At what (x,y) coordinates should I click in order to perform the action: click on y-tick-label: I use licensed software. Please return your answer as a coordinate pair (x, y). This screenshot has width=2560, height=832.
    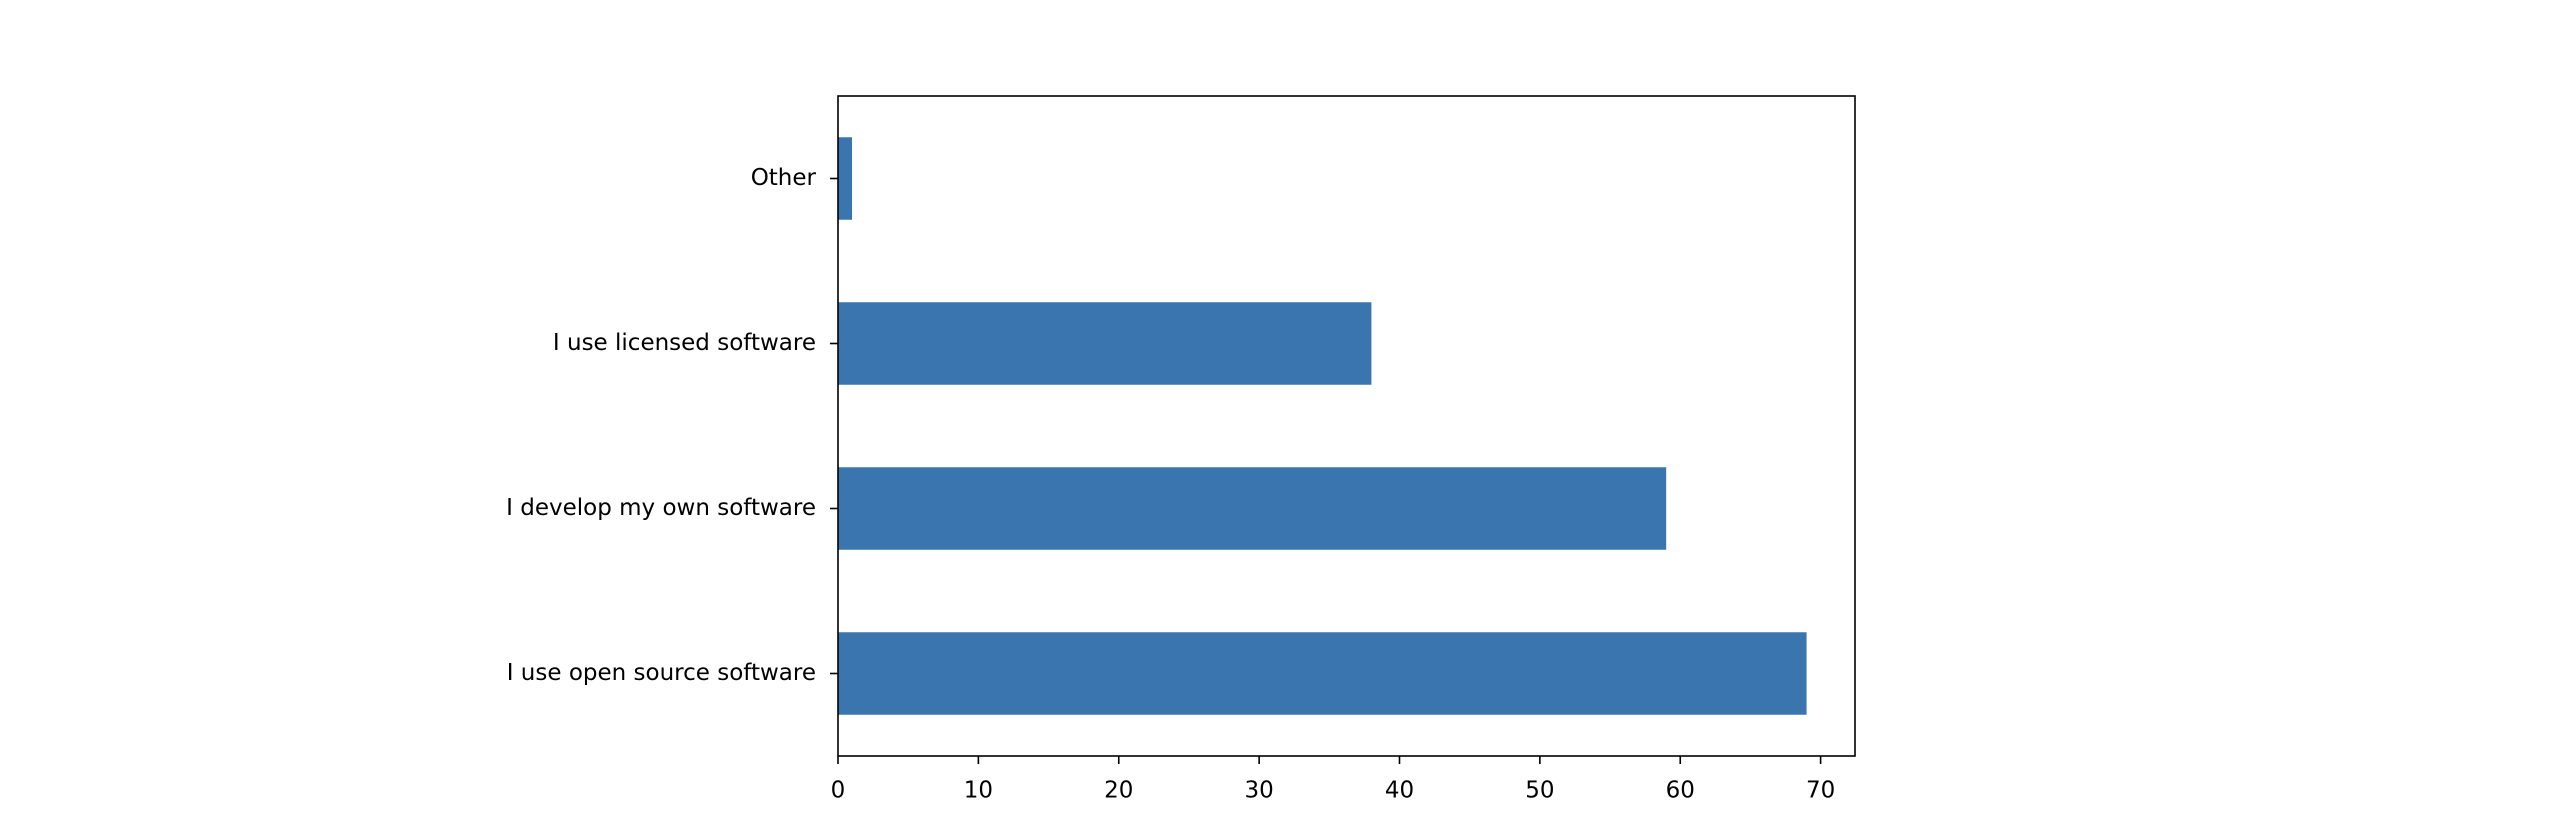
    Looking at the image, I should click on (684, 343).